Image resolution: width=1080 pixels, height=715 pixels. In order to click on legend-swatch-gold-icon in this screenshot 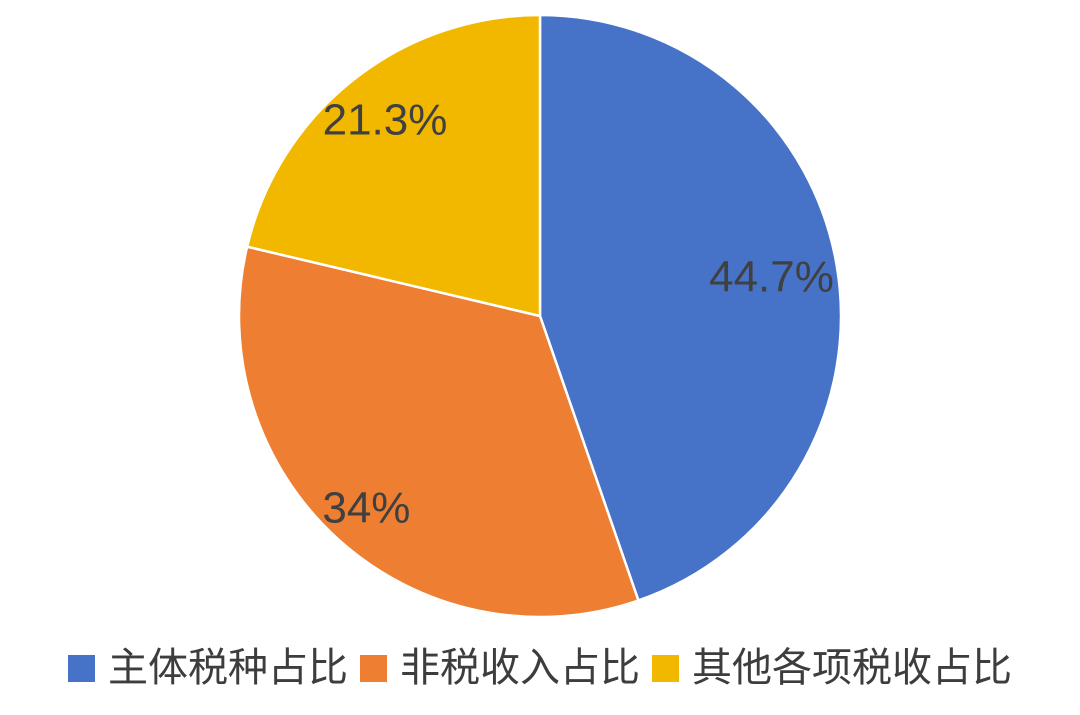, I will do `click(665, 668)`.